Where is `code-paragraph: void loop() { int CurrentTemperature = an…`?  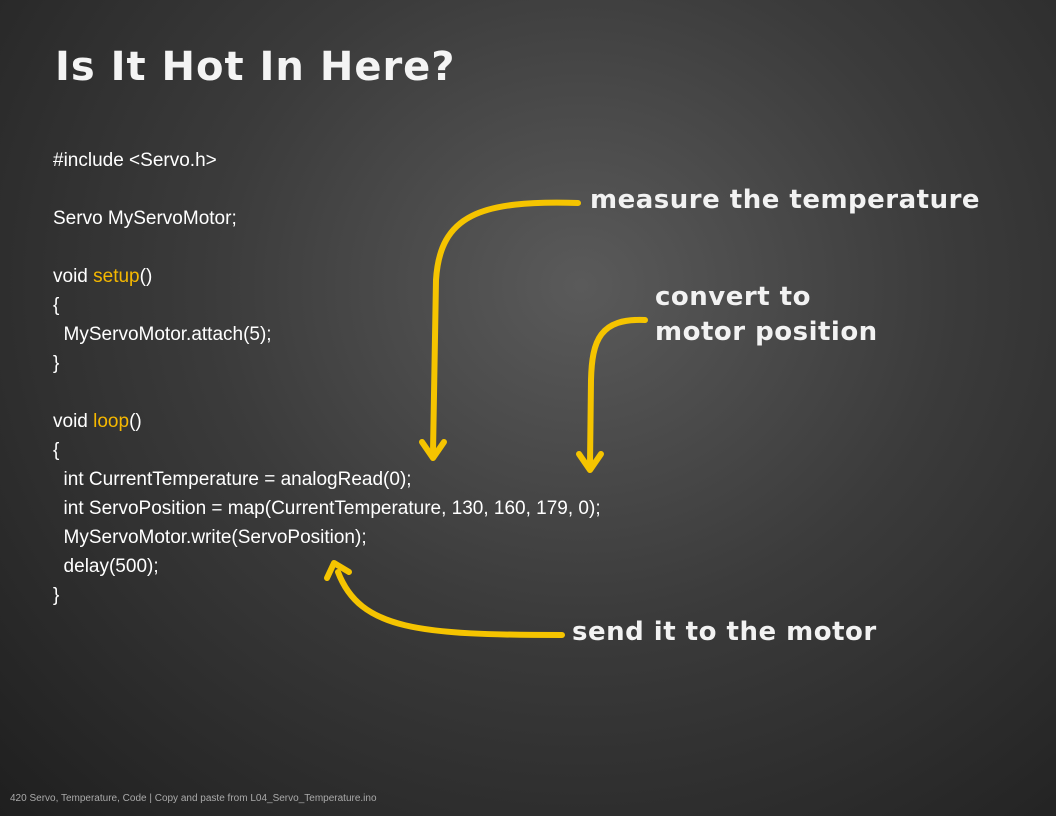 code-paragraph: void loop() { int CurrentTemperature = an… is located at coordinates (327, 508).